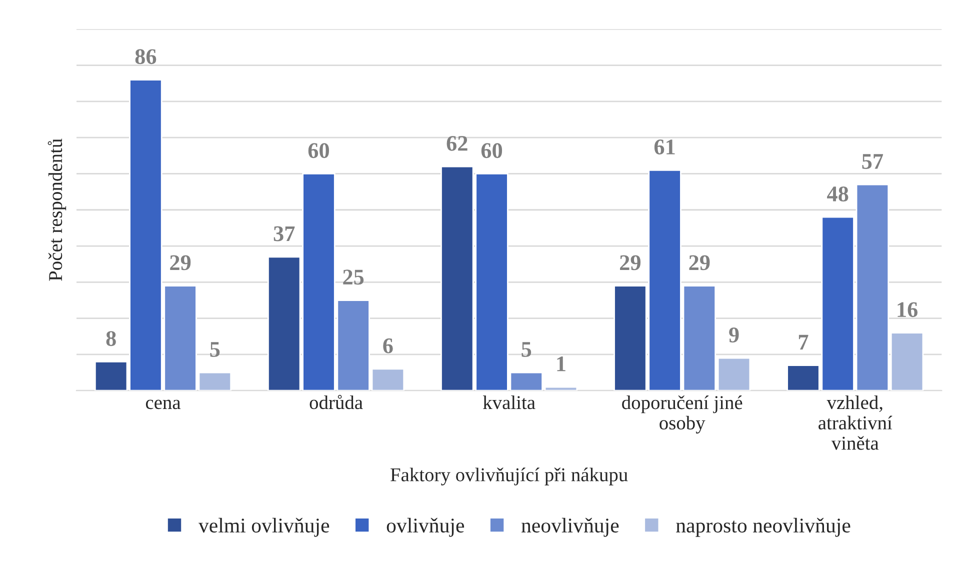 The height and width of the screenshot is (583, 956). I want to click on x-tick-label: cena, so click(163, 405).